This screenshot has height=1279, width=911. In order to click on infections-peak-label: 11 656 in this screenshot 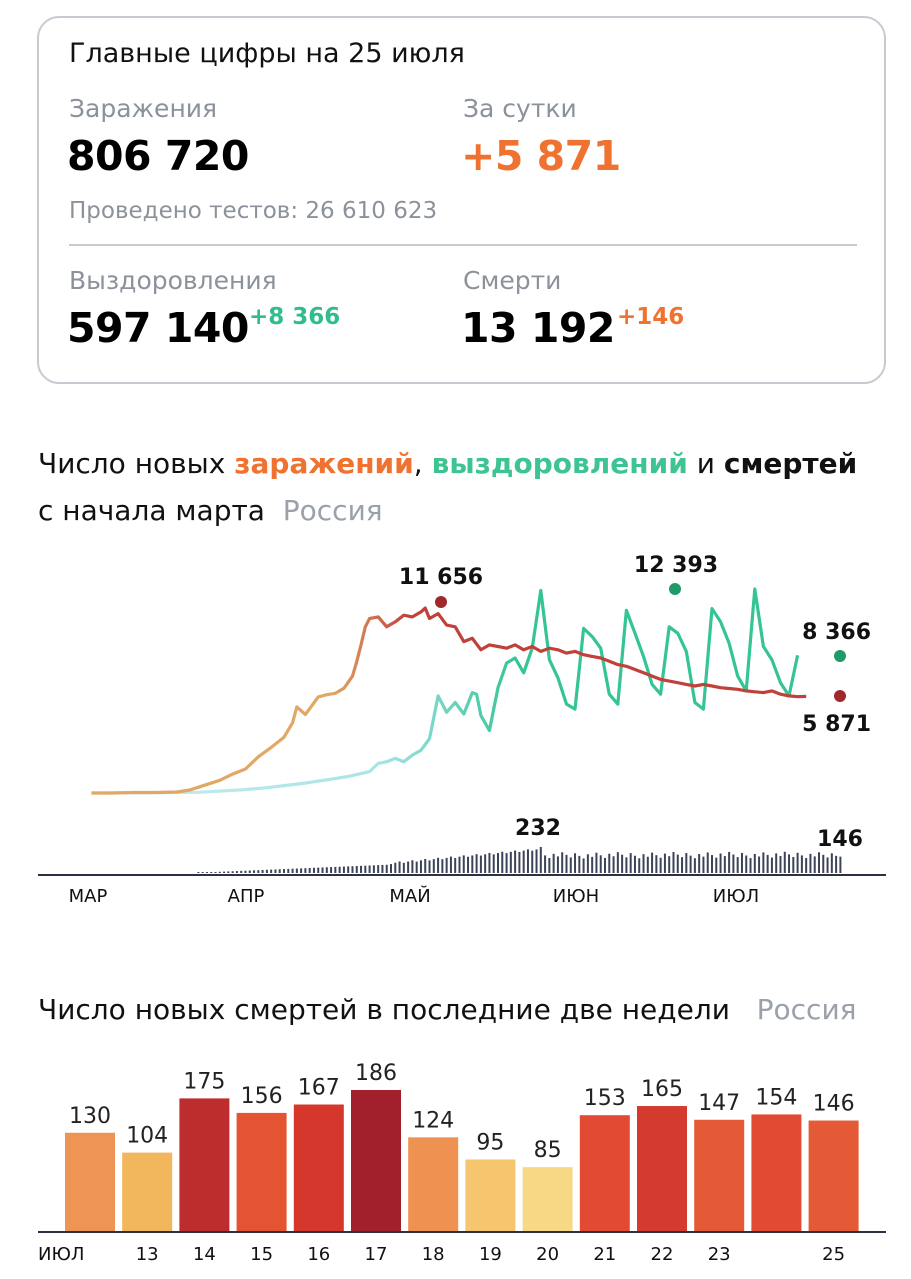, I will do `click(441, 577)`.